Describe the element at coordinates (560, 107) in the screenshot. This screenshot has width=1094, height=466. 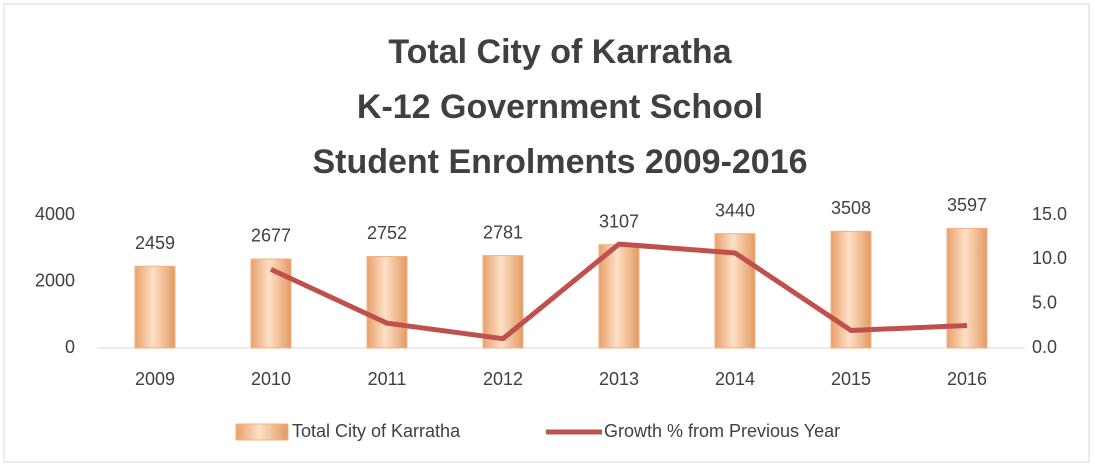
I see `chart-title: K-12 Government School` at that location.